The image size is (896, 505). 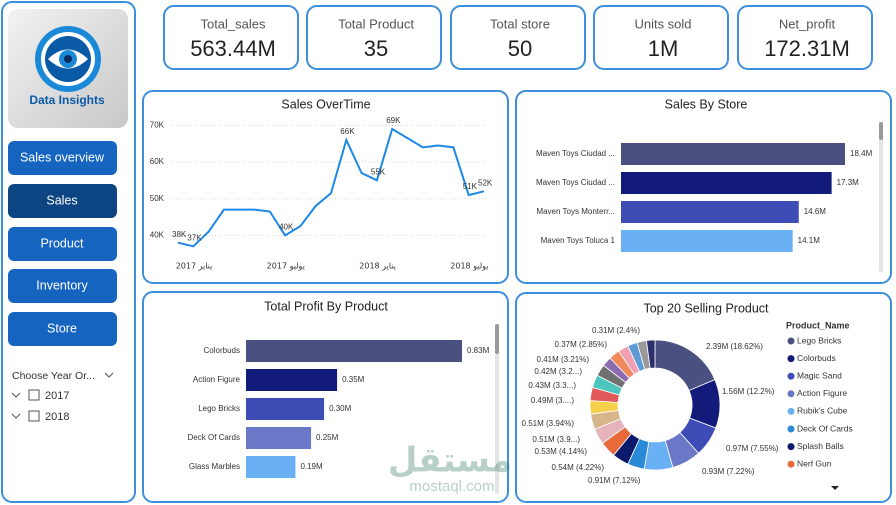 What do you see at coordinates (214, 437) in the screenshot?
I see `y-tick-label: Deck Of Cards` at bounding box center [214, 437].